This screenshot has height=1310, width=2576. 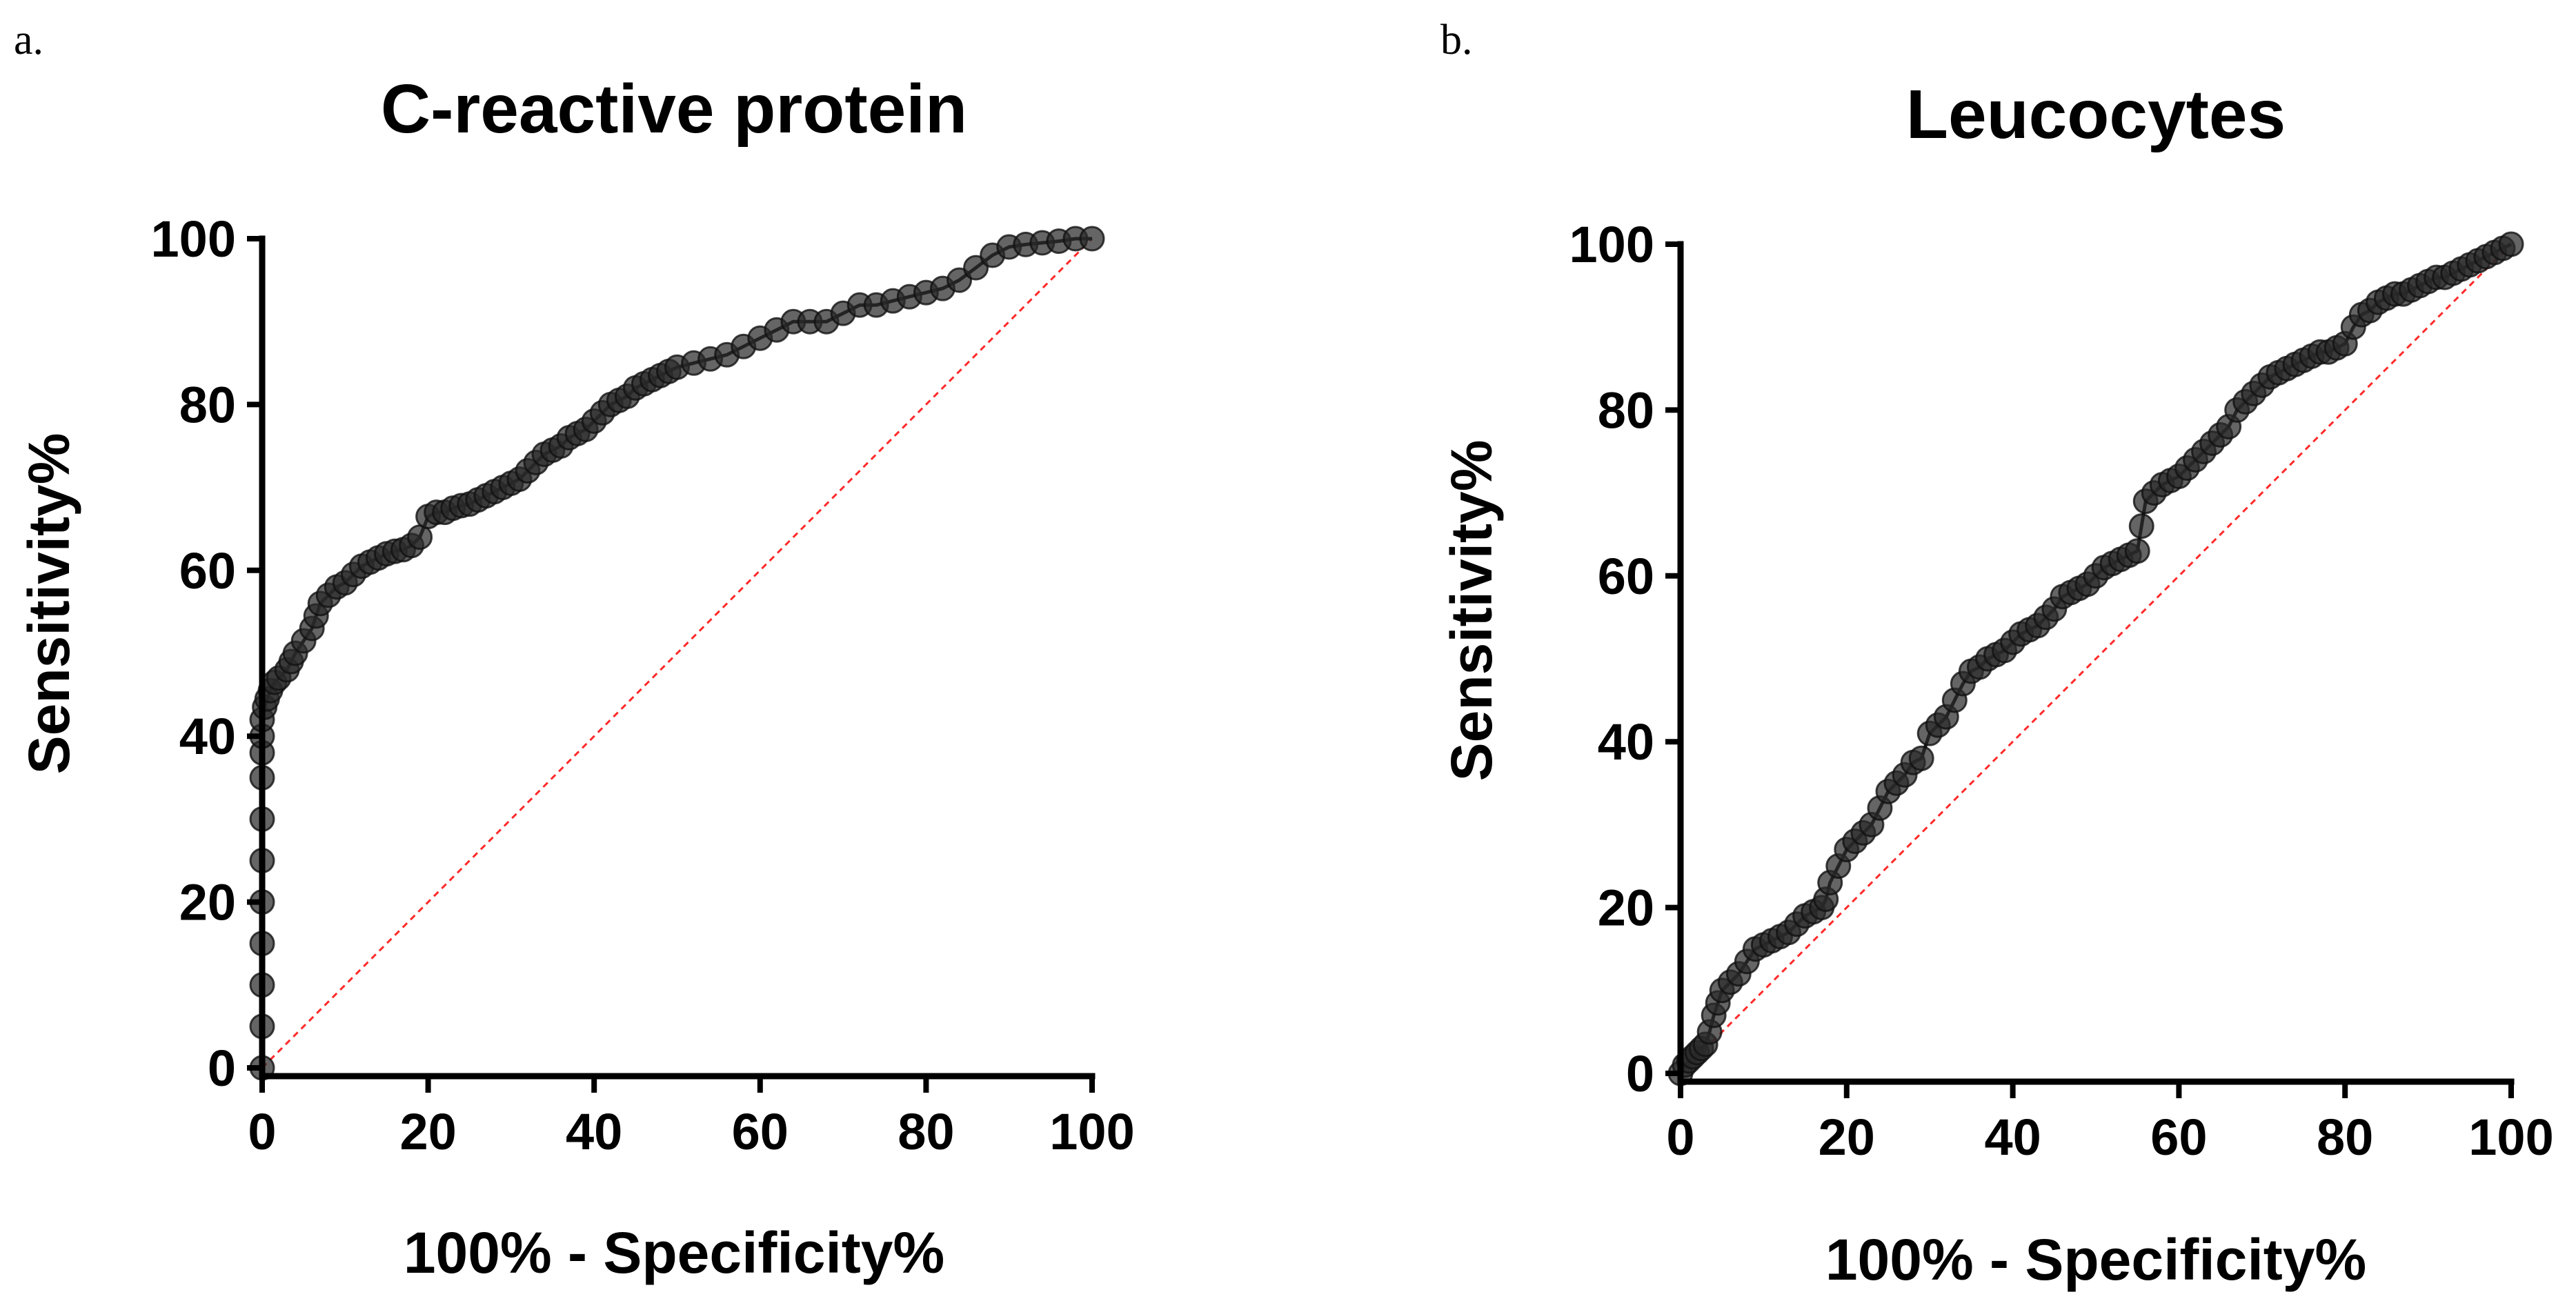 I want to click on panel-b-x-tick-label: 40, so click(x=2012, y=1137).